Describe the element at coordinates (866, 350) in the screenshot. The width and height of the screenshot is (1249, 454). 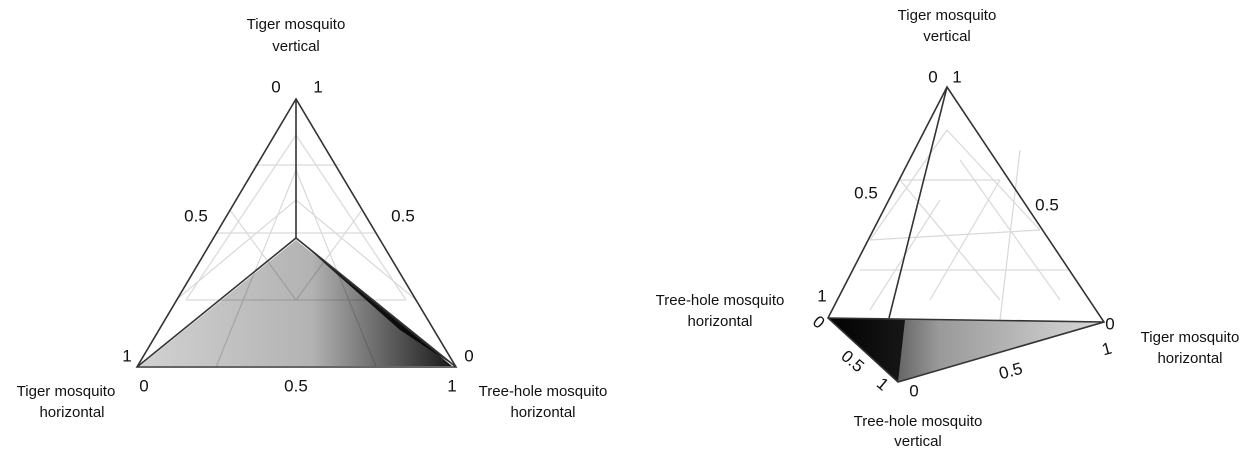
I see `point-cloud-dense` at that location.